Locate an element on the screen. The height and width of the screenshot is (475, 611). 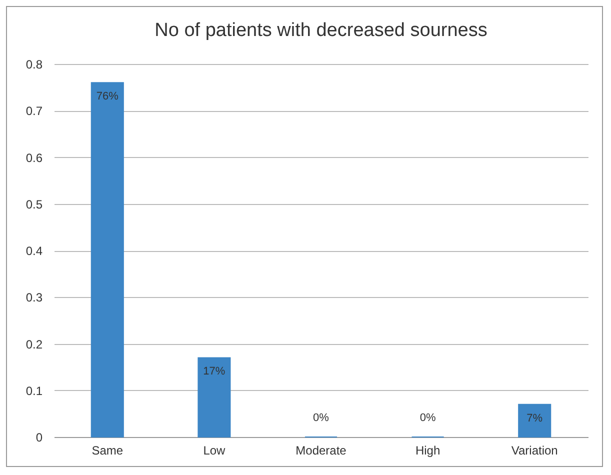
y-tick-label: 0.3 is located at coordinates (34, 297).